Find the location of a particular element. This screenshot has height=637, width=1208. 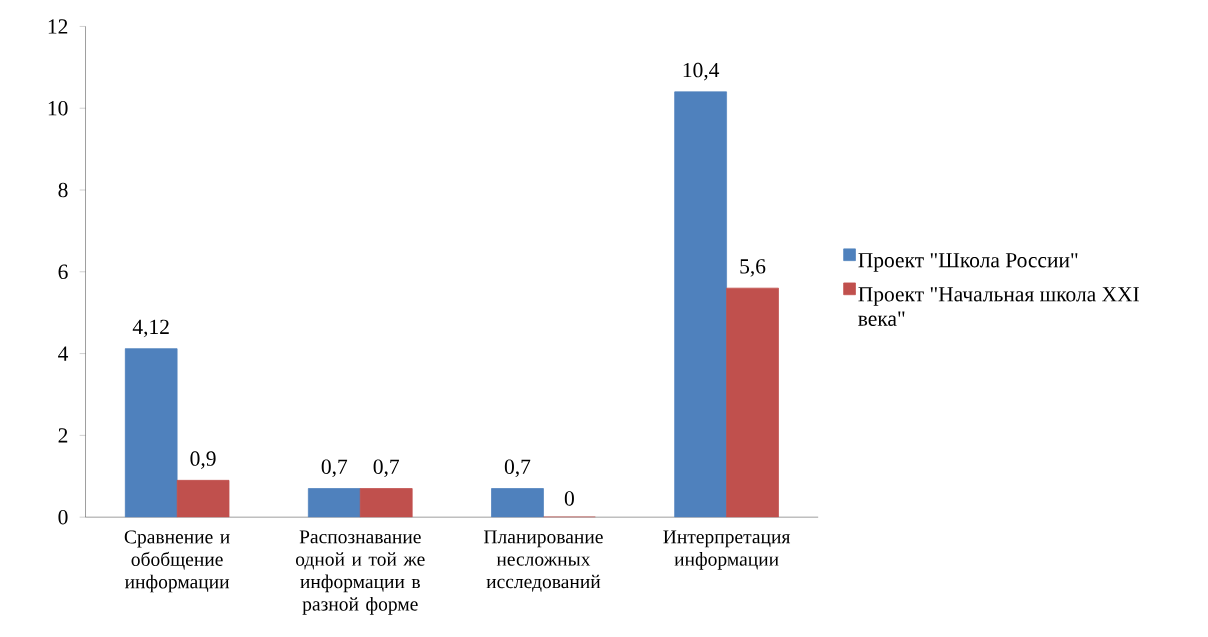

x-tick-label: Распознавание одной и той же информации в разной форме is located at coordinates (360, 572).